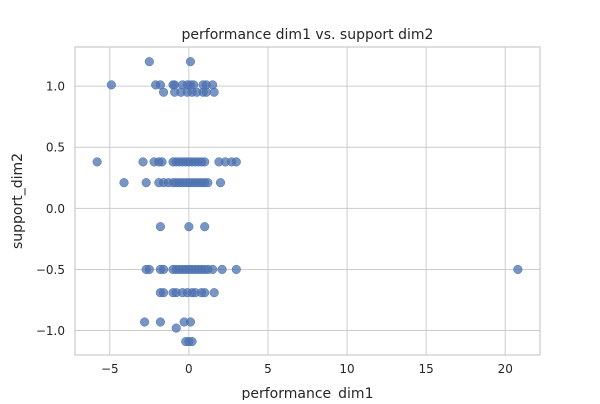  I want to click on y-tick-label: 0.5, so click(55, 148).